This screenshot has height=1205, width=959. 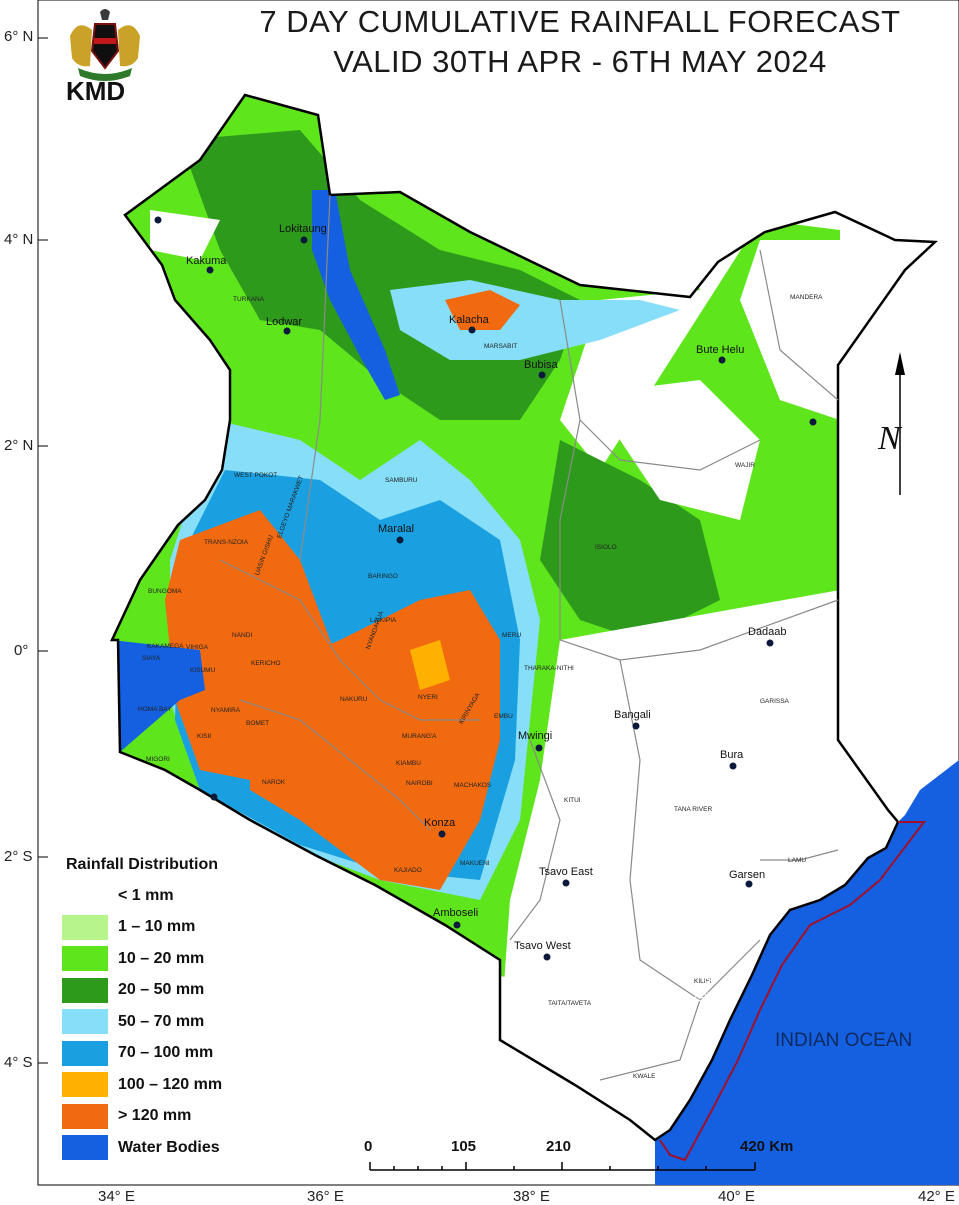 What do you see at coordinates (325, 1196) in the screenshot?
I see `lon-label-36e: 36° E` at bounding box center [325, 1196].